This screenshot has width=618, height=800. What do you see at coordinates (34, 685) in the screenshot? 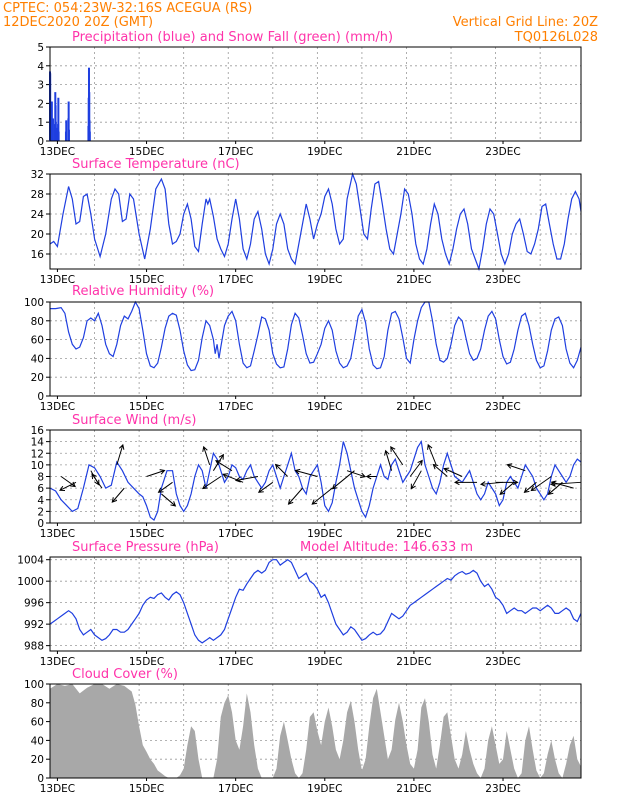
I see `y-tick-label: 100` at bounding box center [34, 685].